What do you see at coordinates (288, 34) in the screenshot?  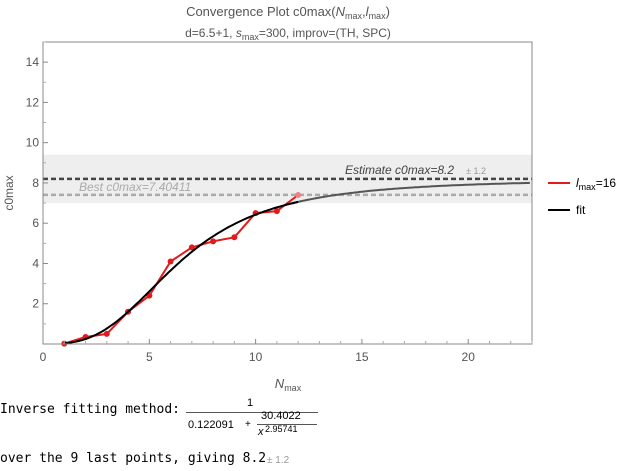 I see `chart-subtitle: d=6.5+1, smax=300, improv=(TH, SPC)` at bounding box center [288, 34].